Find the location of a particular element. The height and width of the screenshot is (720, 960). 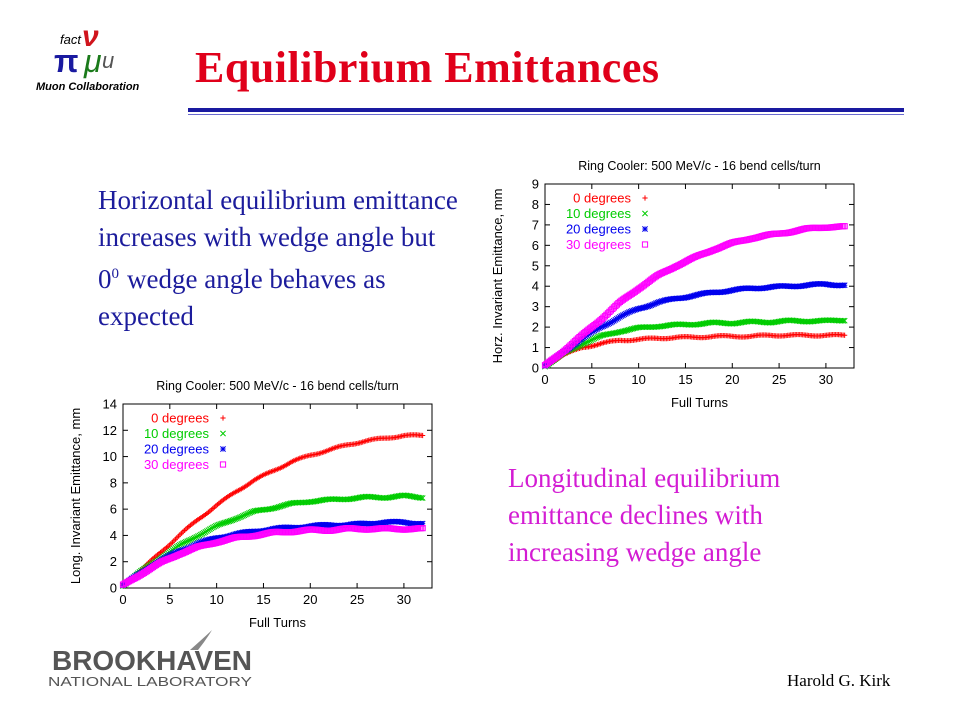

horz-chart-x-tick-label: 25 is located at coordinates (779, 379).